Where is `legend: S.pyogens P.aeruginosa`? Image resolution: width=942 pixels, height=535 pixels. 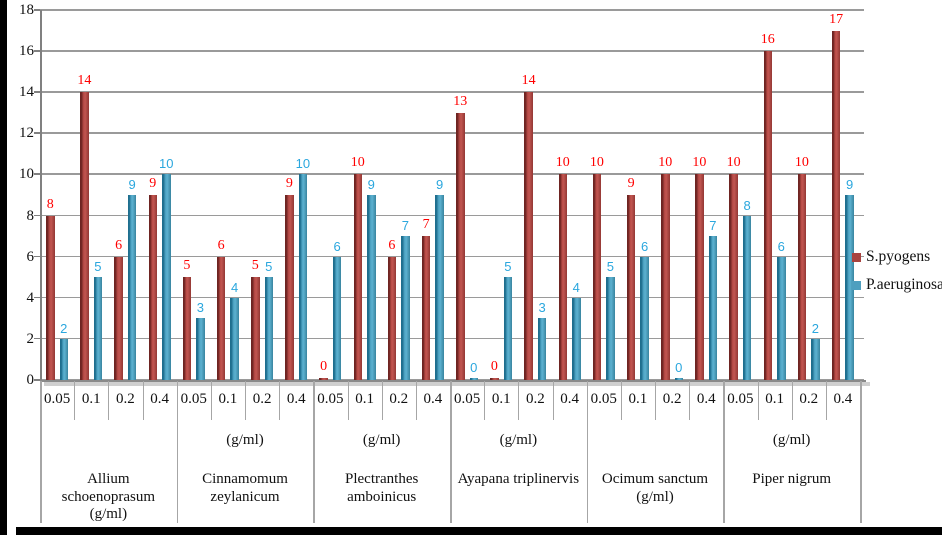
legend: S.pyogens P.aeruginosa is located at coordinates (897, 271).